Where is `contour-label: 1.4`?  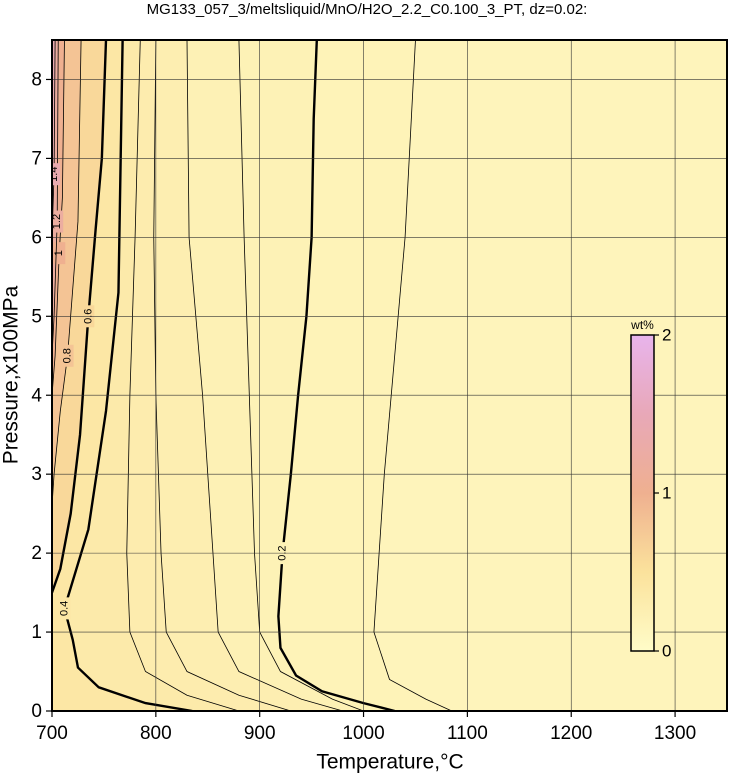 contour-label: 1.4 is located at coordinates (54, 174).